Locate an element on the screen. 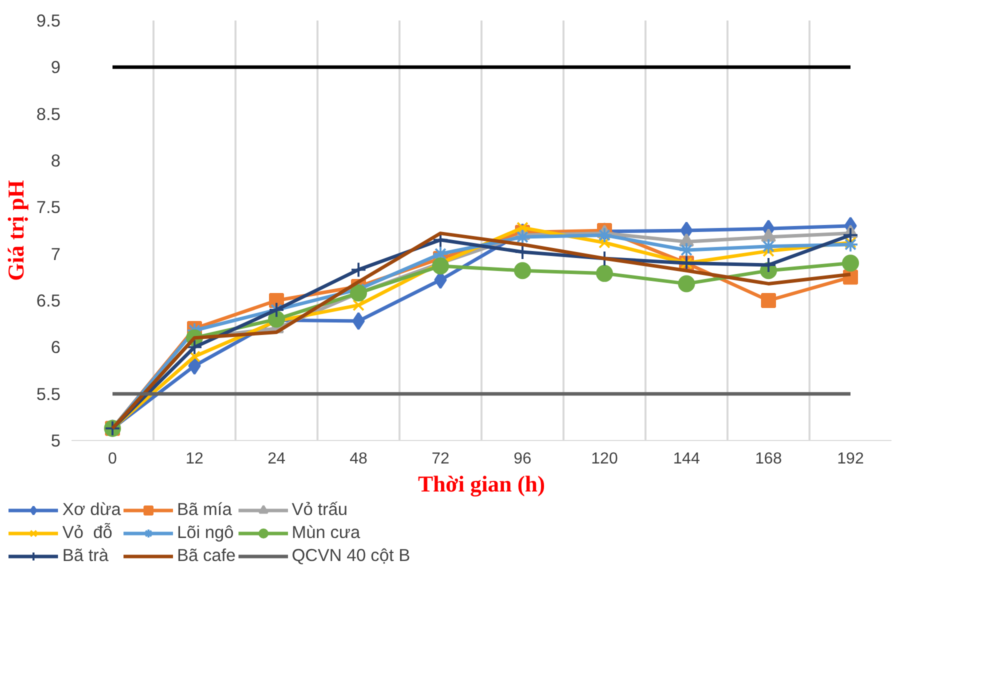 The image size is (990, 688). x-tick-label: 96 is located at coordinates (523, 459).